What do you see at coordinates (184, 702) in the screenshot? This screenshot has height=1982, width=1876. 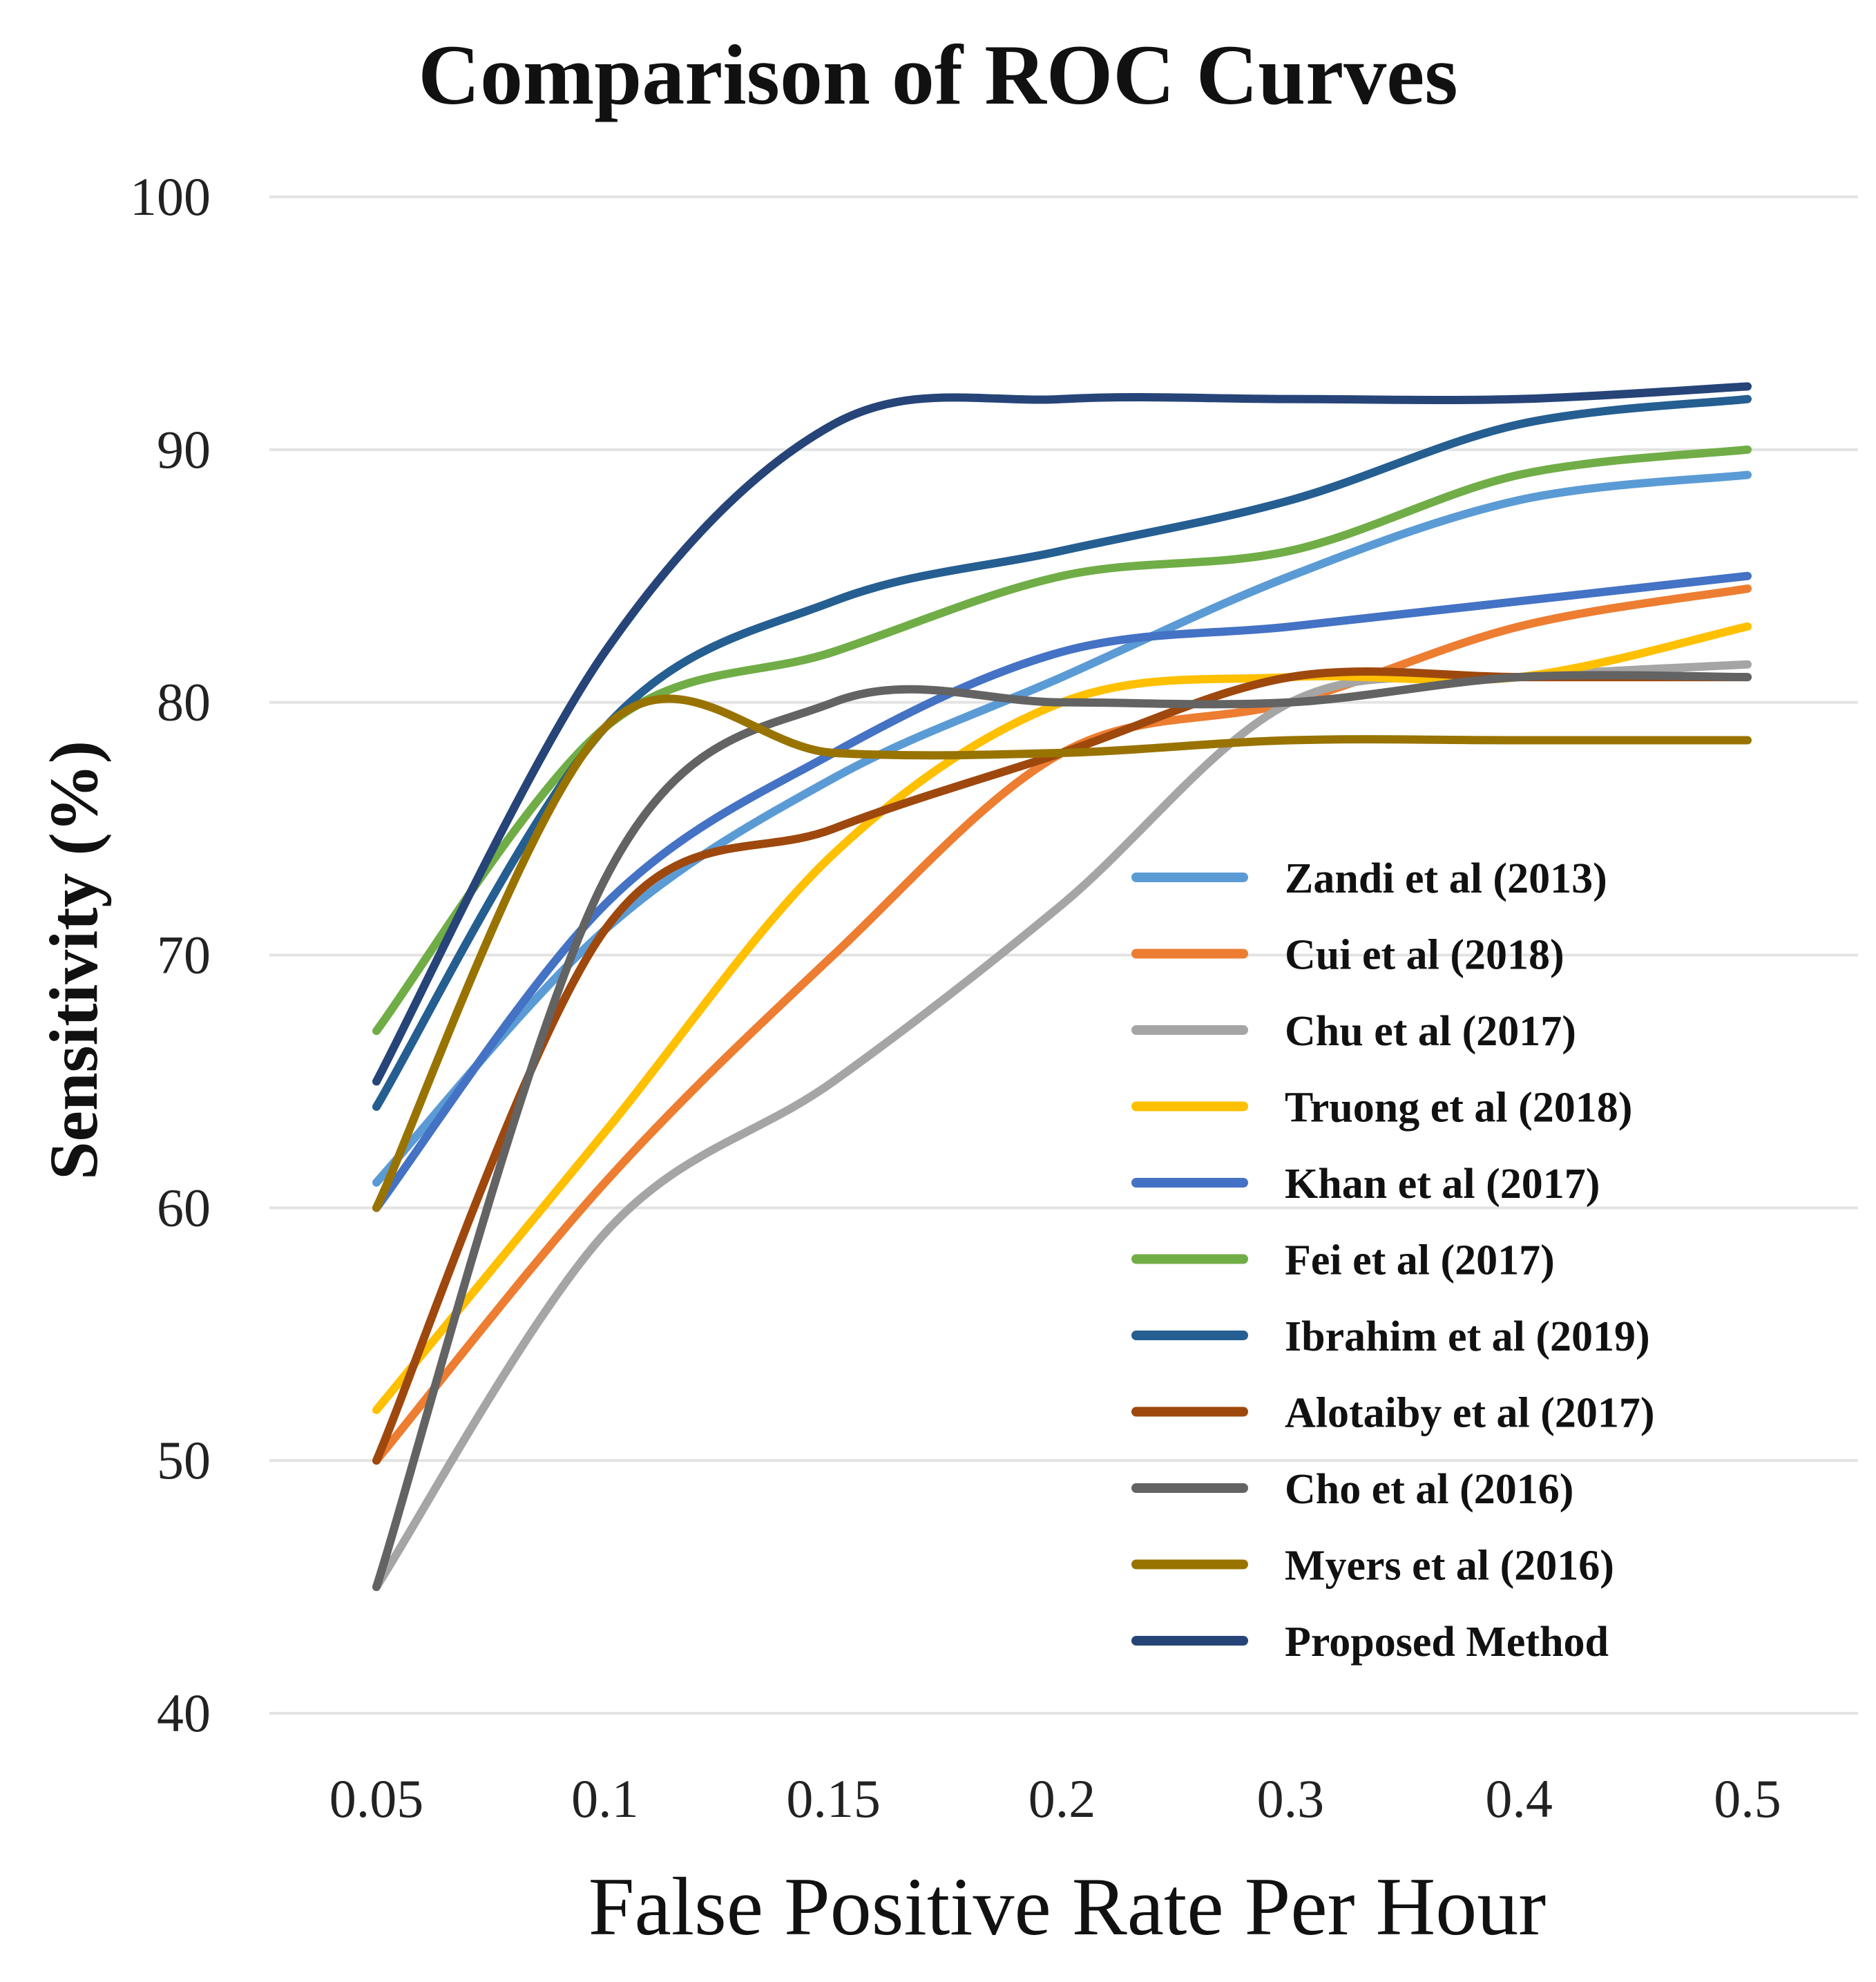 I see `y-tick-label: 80` at bounding box center [184, 702].